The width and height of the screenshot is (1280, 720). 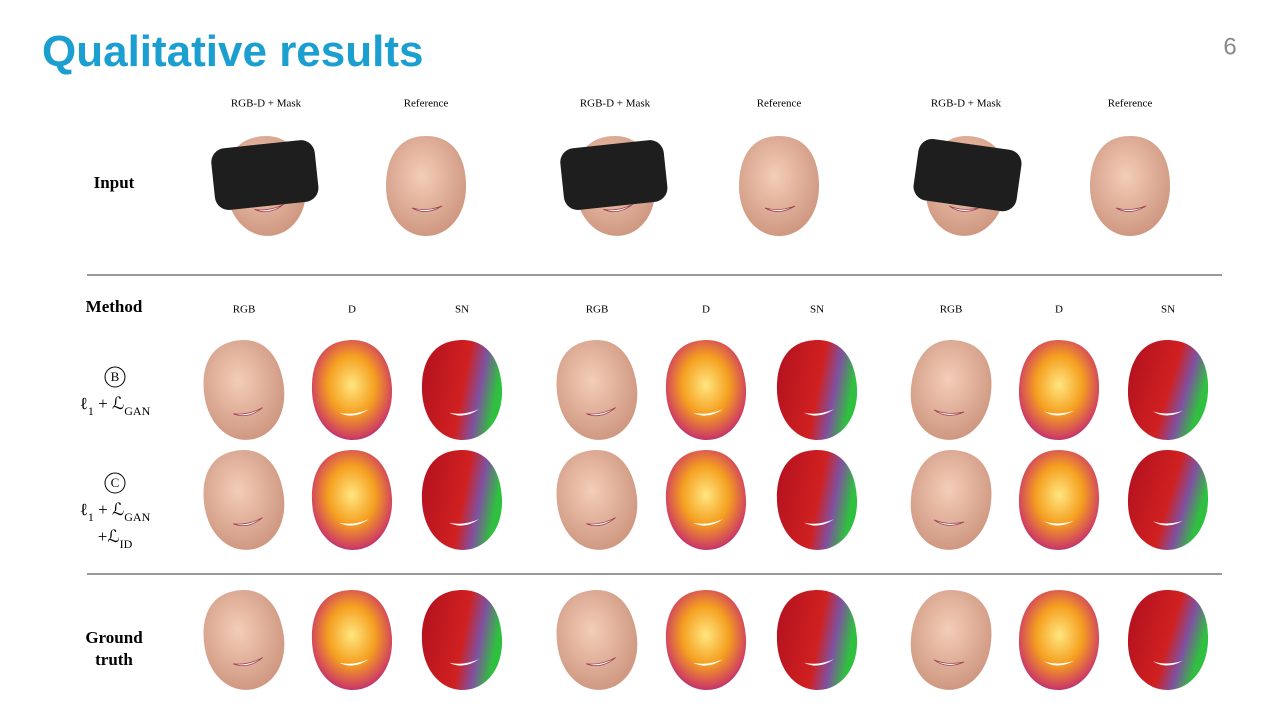 I want to click on row-label: truth, so click(x=114, y=659).